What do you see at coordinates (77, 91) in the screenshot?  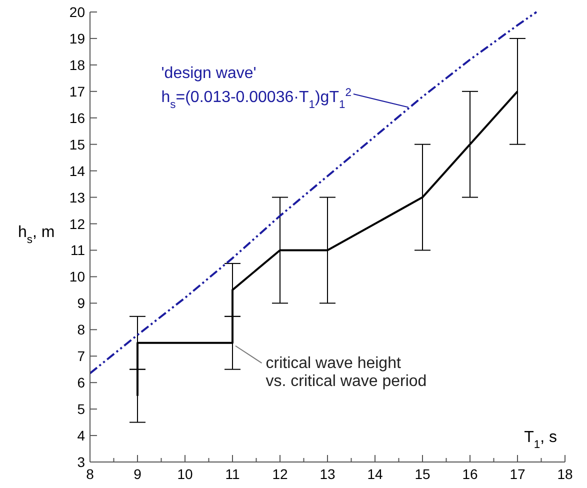 I see `y-tick-label: 17` at bounding box center [77, 91].